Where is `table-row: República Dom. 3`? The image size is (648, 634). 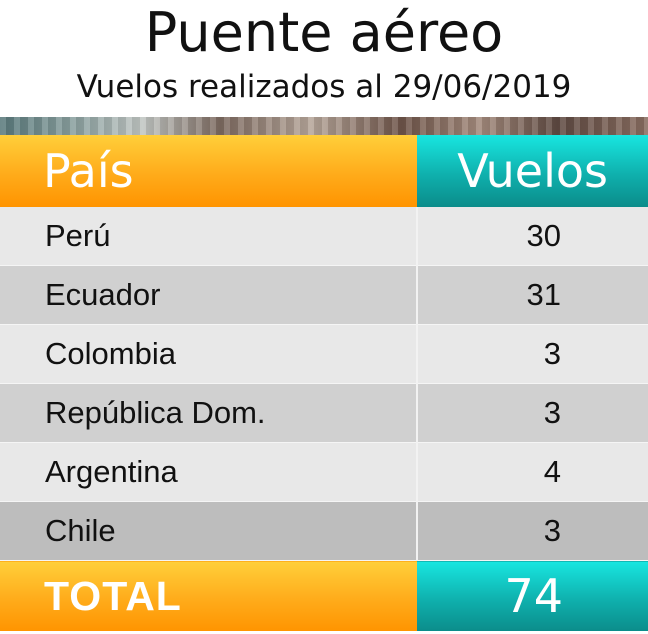 table-row: República Dom. 3 is located at coordinates (324, 413).